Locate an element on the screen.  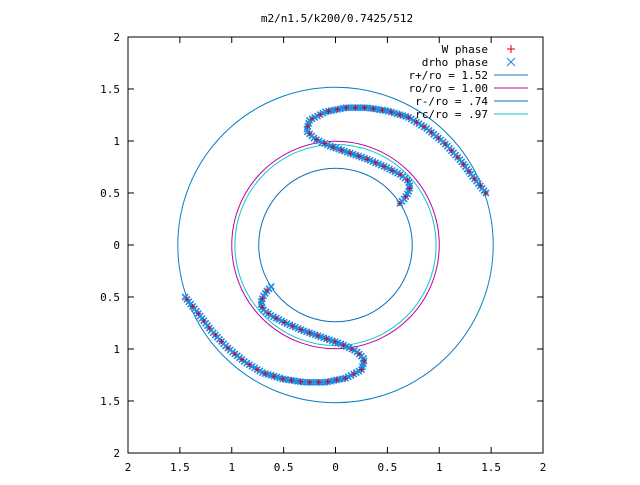
x-tick-label: 0 is located at coordinates (335, 467).